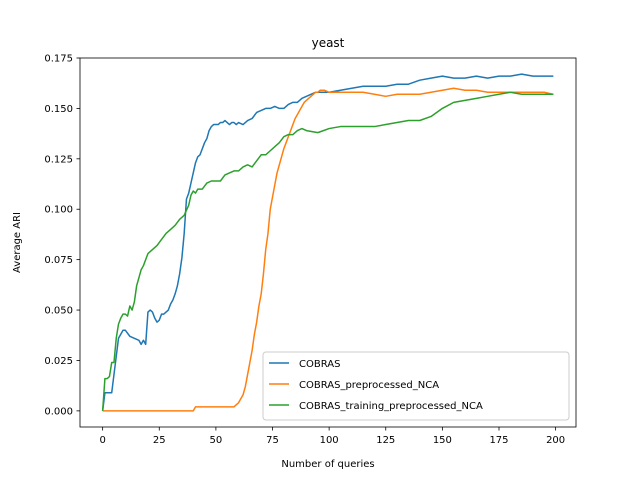  What do you see at coordinates (498, 440) in the screenshot?
I see `x-tick-label: 175` at bounding box center [498, 440].